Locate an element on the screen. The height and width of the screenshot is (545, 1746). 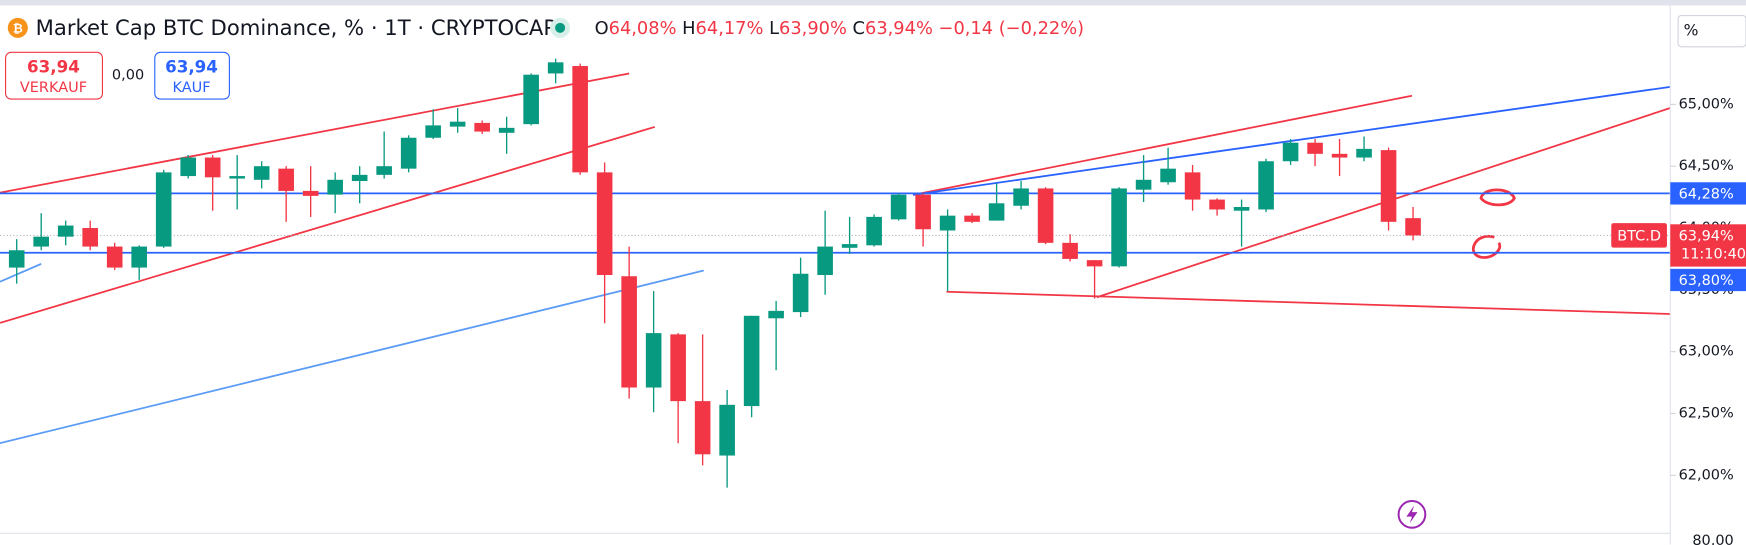
lower-pane-label: 80,00 is located at coordinates (1712, 539).